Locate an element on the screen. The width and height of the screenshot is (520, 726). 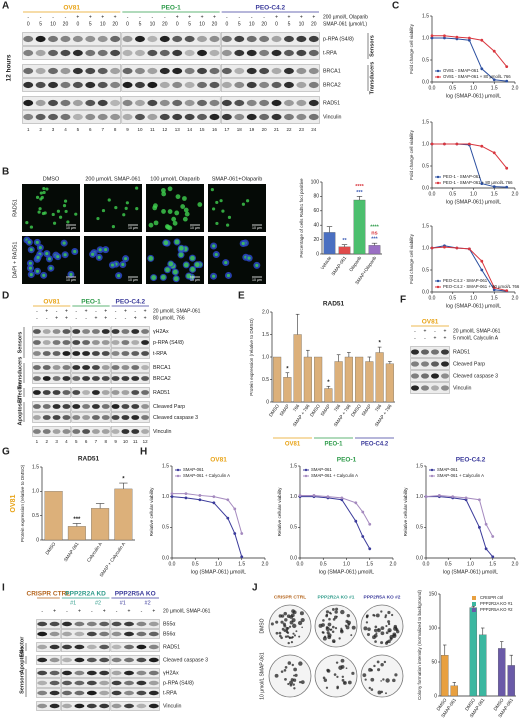
series-line is located at coordinates (207, 526).